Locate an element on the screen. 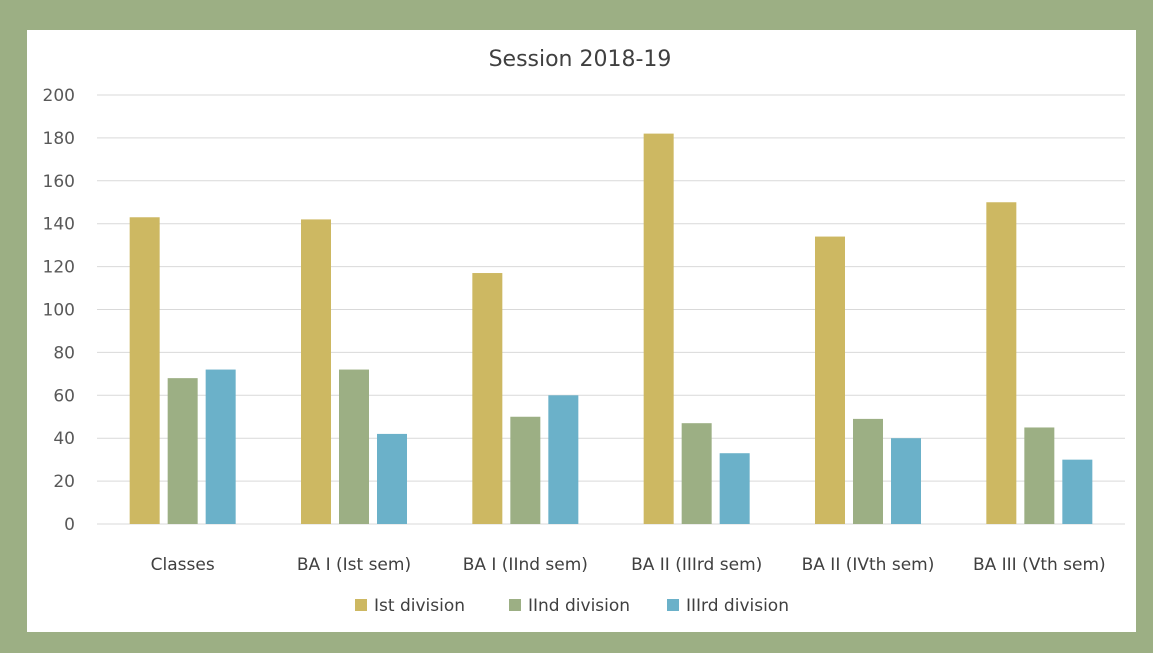  x-category-label: BA I (IInd sem) is located at coordinates (525, 565).